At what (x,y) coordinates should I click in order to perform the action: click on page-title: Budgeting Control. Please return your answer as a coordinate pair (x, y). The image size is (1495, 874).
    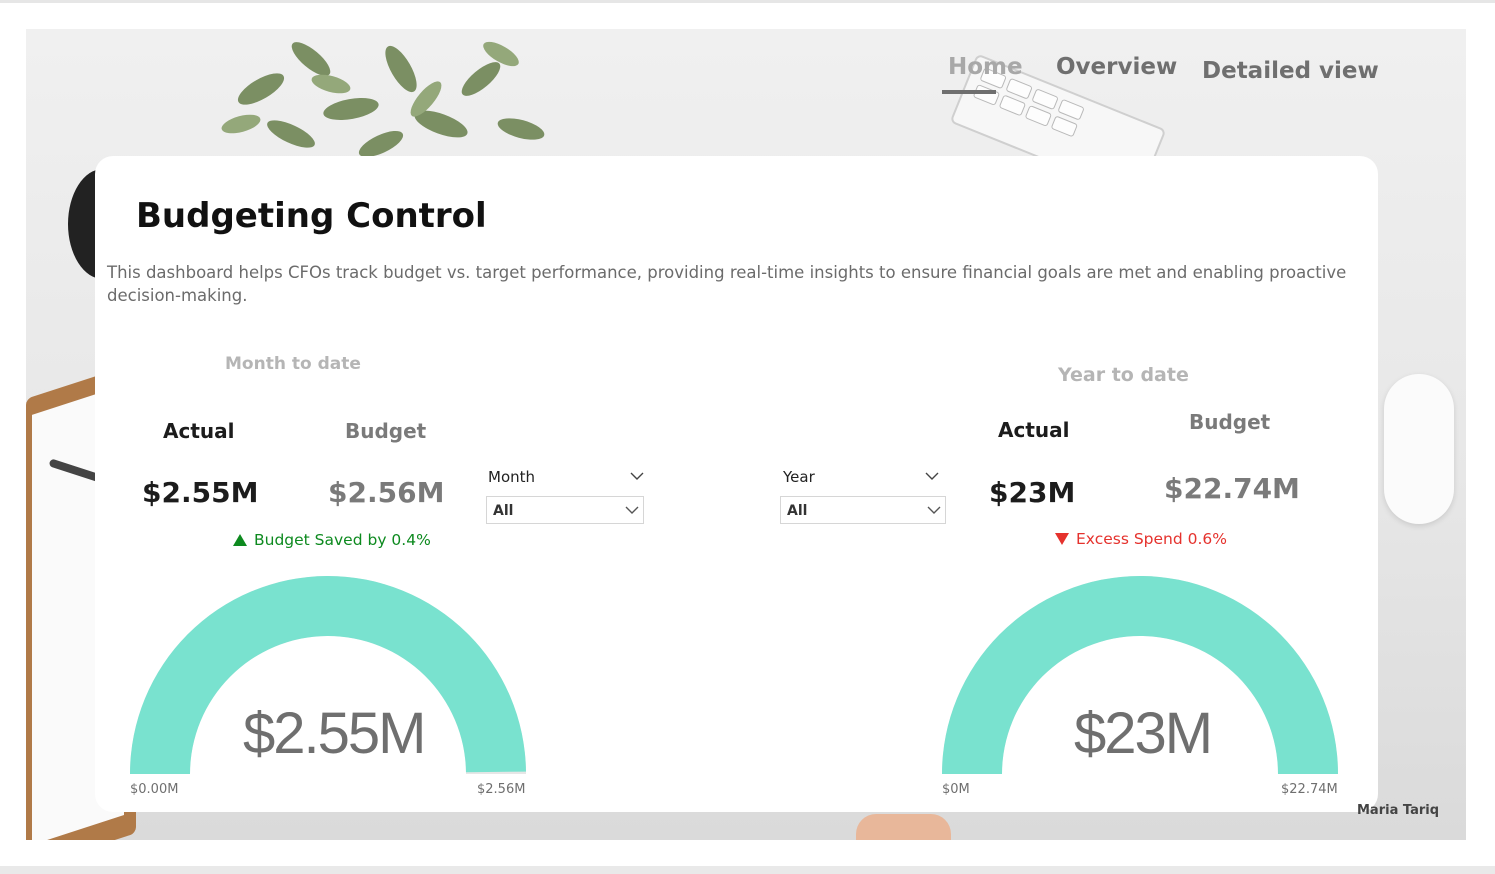
    Looking at the image, I should click on (311, 216).